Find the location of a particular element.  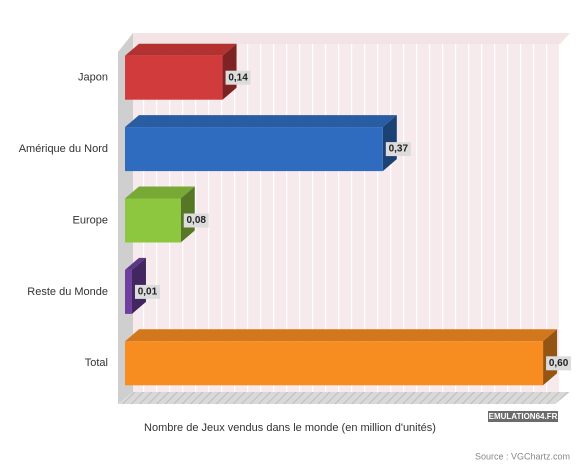

value-label: 0,01 is located at coordinates (148, 292).